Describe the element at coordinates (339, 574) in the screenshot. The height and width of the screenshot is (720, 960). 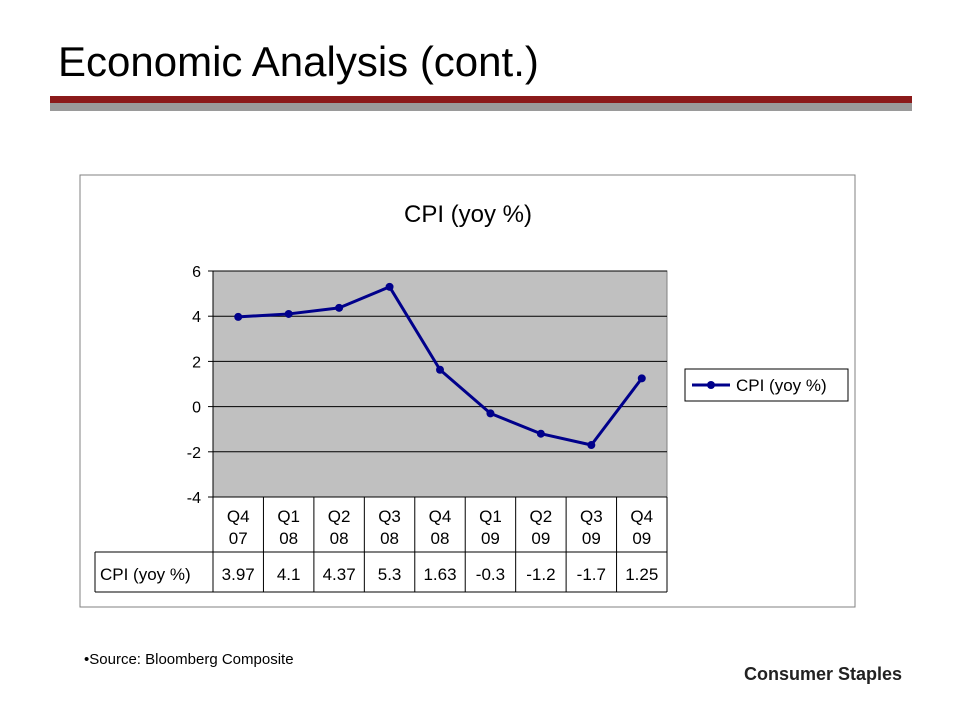
I see `data-label: 4.37` at that location.